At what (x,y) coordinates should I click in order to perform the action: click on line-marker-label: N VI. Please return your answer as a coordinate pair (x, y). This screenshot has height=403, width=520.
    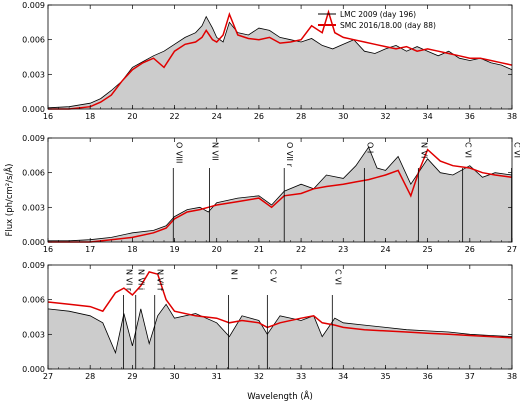
    Looking at the image, I should click on (423, 150).